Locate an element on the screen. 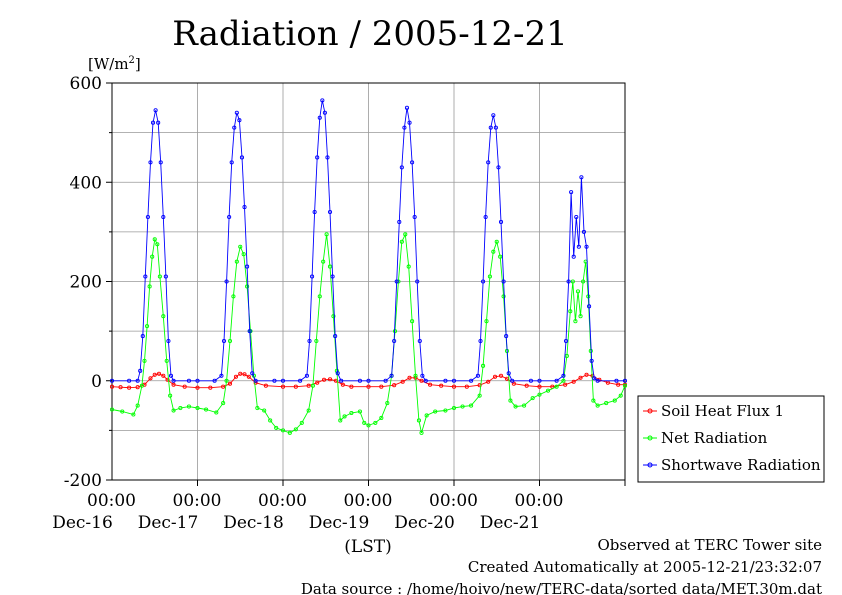 The width and height of the screenshot is (842, 595). x-tick-date: Dec-21 is located at coordinates (510, 523).